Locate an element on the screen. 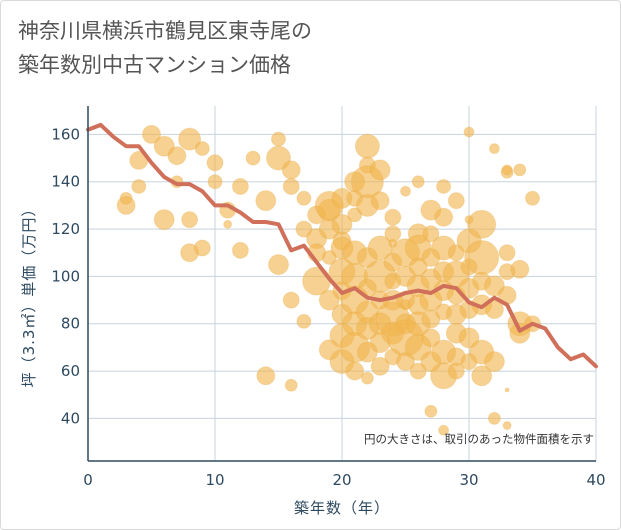 The image size is (621, 530). chart-title: 神奈川県横浜市鶴見区東寺尾の 築年数別中古マンション価格 is located at coordinates (165, 48).